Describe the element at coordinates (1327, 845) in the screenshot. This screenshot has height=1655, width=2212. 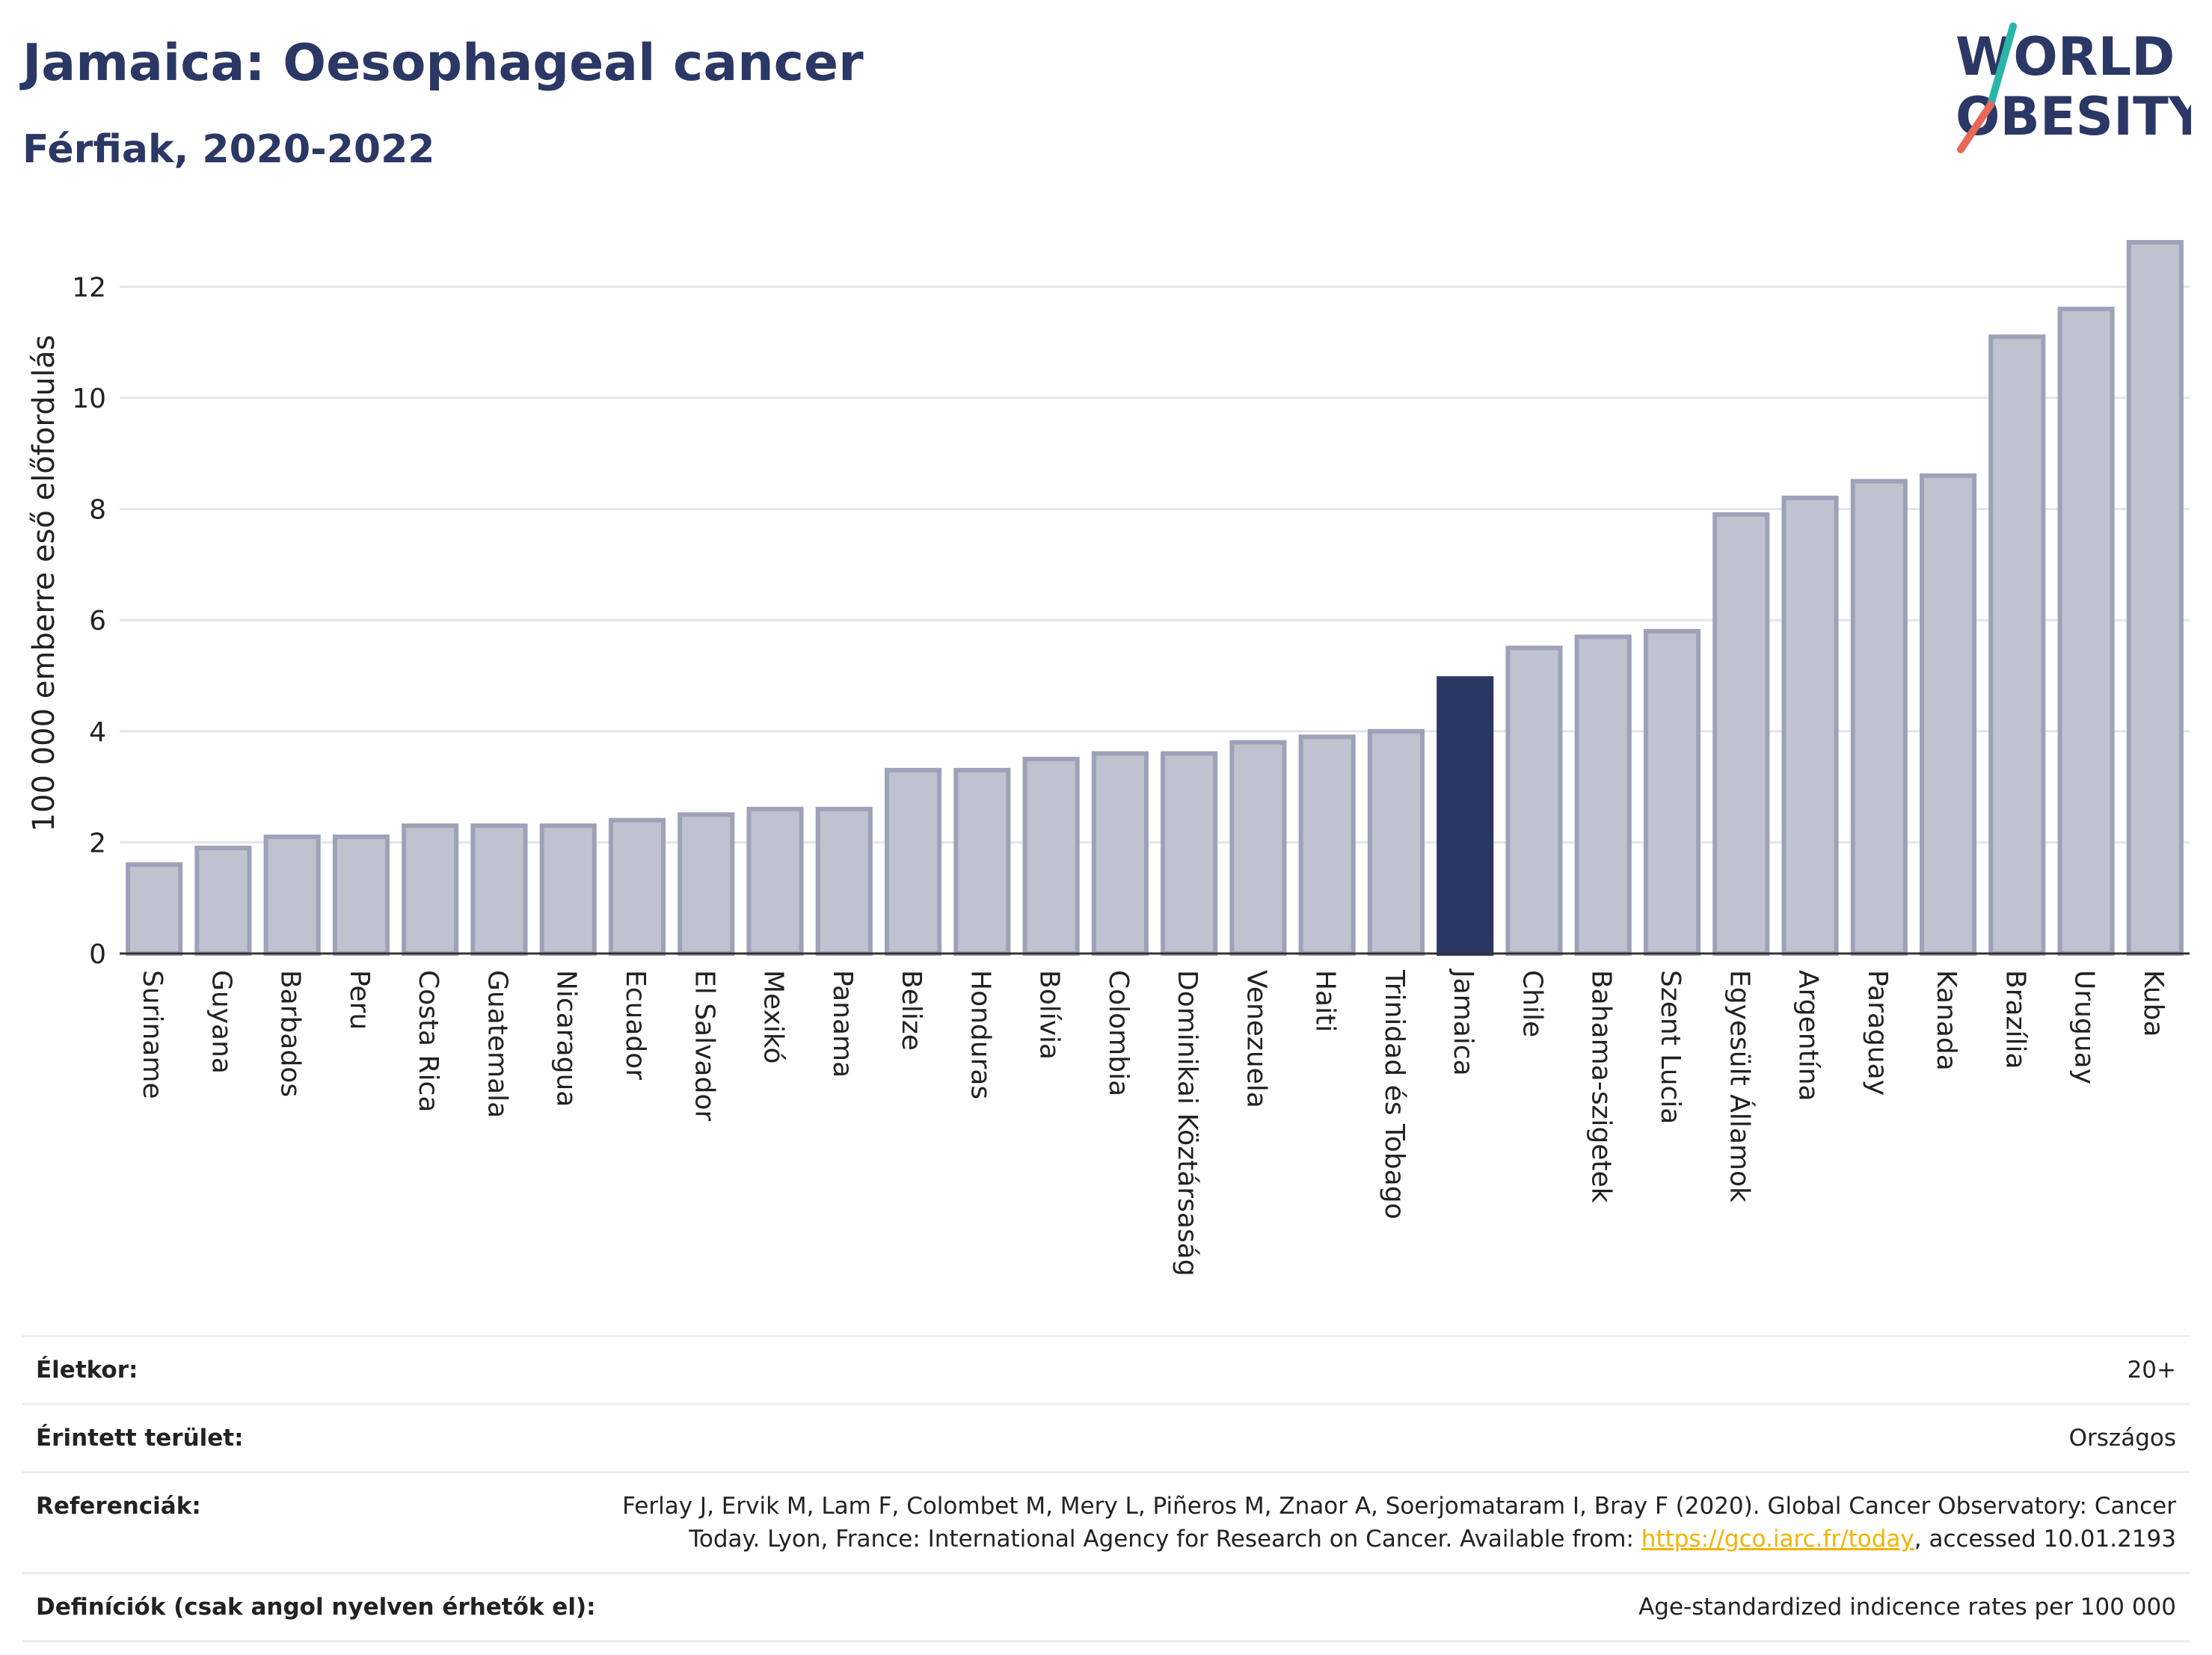
I see `bar-haiti` at that location.